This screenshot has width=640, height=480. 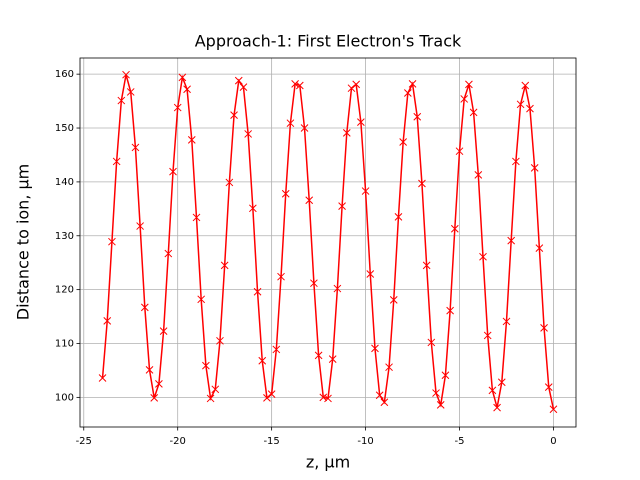 What do you see at coordinates (178, 441) in the screenshot?
I see `x-tick-label: -20` at bounding box center [178, 441].